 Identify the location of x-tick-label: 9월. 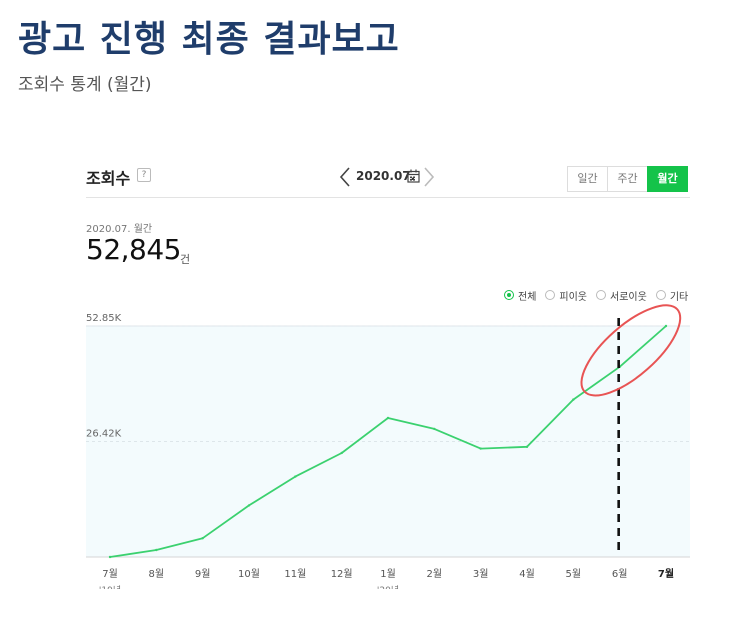
(203, 574).